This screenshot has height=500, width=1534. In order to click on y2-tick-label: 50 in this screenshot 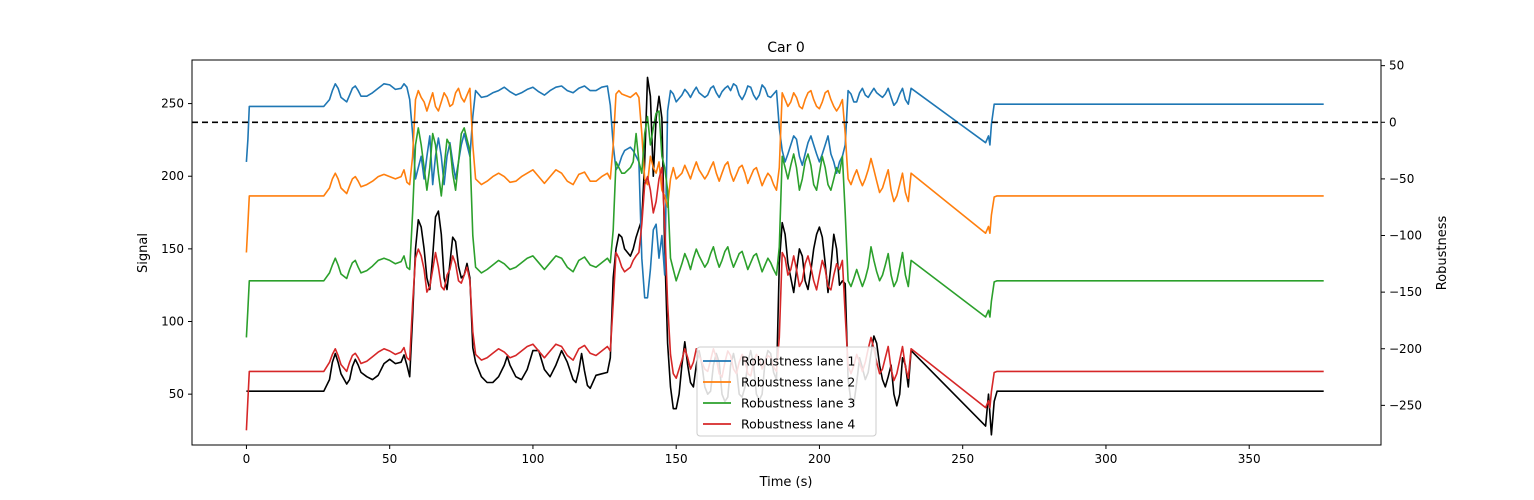, I will do `click(1396, 66)`.